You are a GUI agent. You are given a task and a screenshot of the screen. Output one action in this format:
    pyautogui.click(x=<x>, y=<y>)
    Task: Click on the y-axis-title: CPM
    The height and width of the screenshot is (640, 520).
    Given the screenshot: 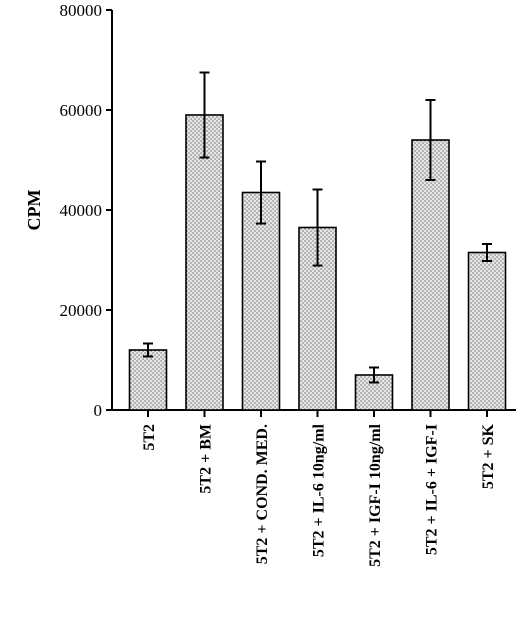 What is the action you would take?
    pyautogui.click(x=34, y=209)
    